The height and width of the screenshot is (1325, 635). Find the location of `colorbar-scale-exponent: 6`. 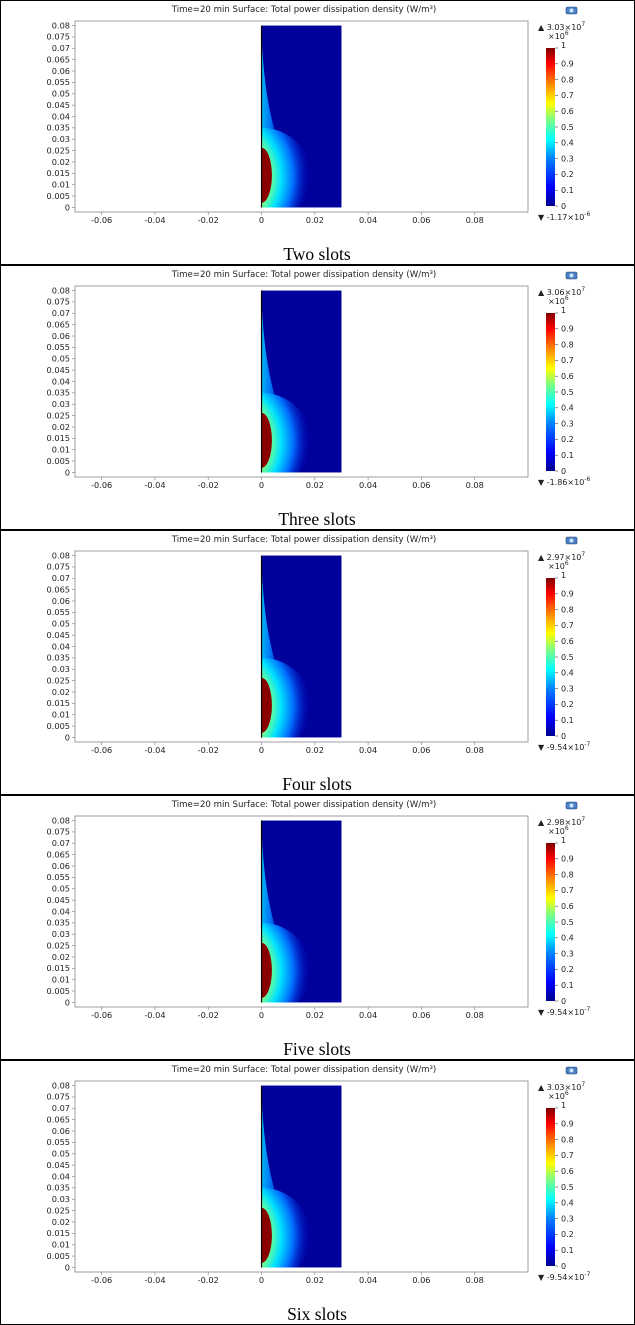

colorbar-scale-exponent: 6 is located at coordinates (567, 563).